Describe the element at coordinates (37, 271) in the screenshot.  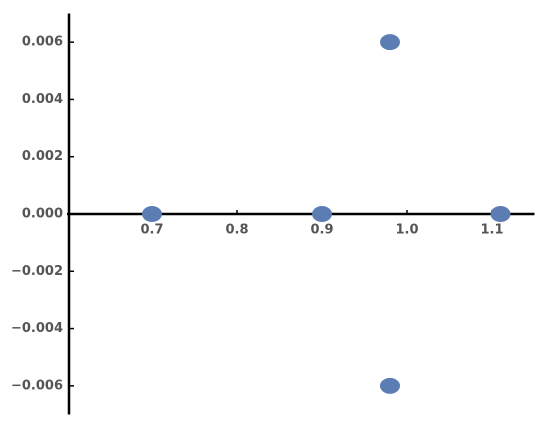
I see `y-tick-label: −0.002` at that location.